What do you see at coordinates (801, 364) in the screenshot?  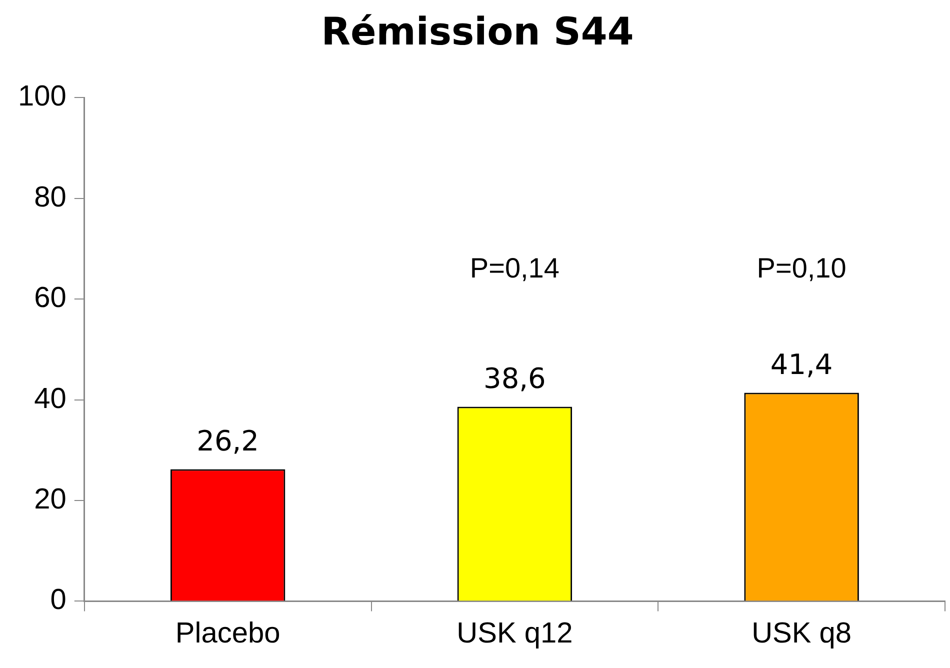 I see `data-label: 41,4` at bounding box center [801, 364].